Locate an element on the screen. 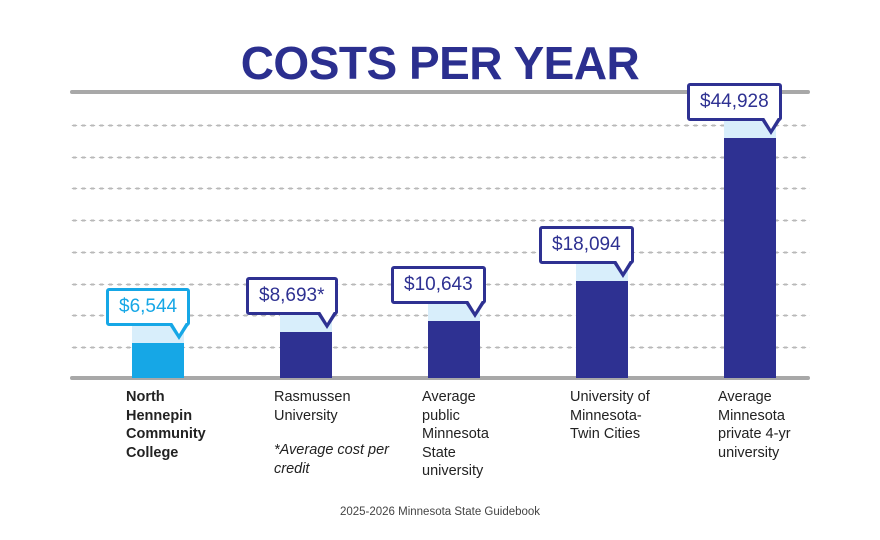  value-callout-3: $10,643 is located at coordinates (438, 292).